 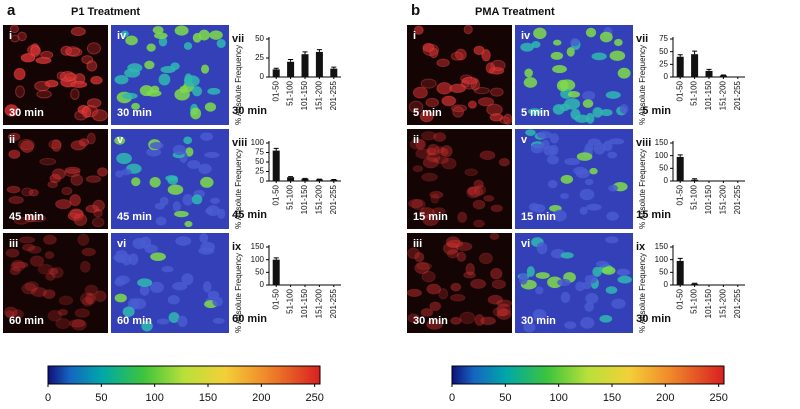 I want to click on x-tick-label: 51-100, so click(x=694, y=92).